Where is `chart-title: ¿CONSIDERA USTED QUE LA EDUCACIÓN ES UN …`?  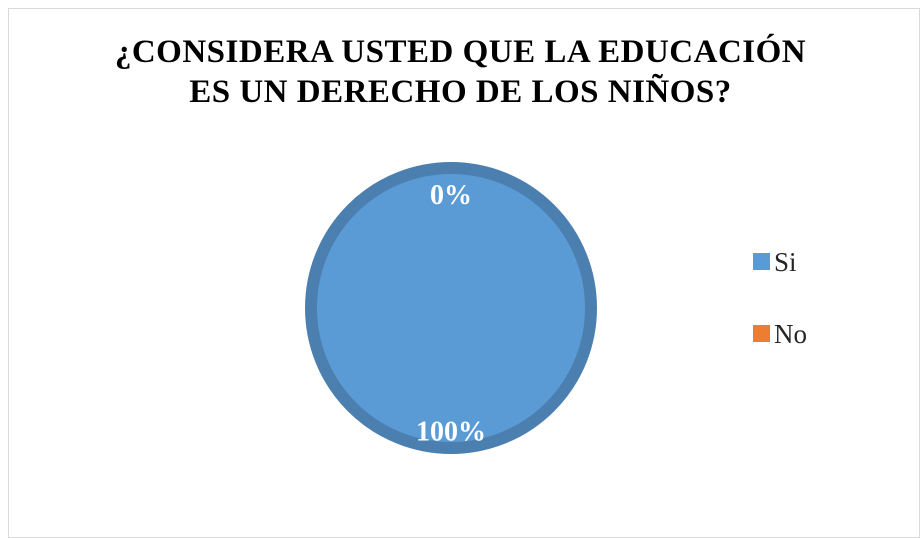 chart-title: ¿CONSIDERA USTED QUE LA EDUCACIÓN ES UN … is located at coordinates (460, 72).